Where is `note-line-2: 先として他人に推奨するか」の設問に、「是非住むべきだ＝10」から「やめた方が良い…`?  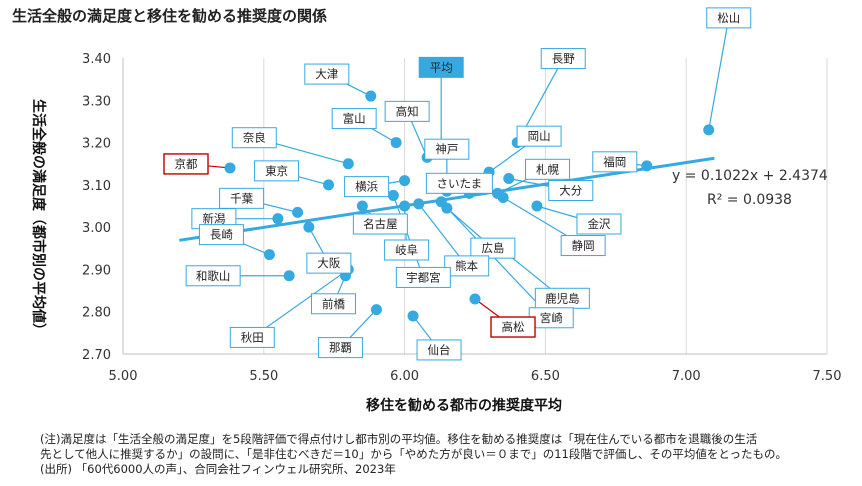 note-line-2: 先として他人に推奨するか」の設問に、「是非住むべきだ＝10」から「やめた方が良い… is located at coordinates (413, 454).